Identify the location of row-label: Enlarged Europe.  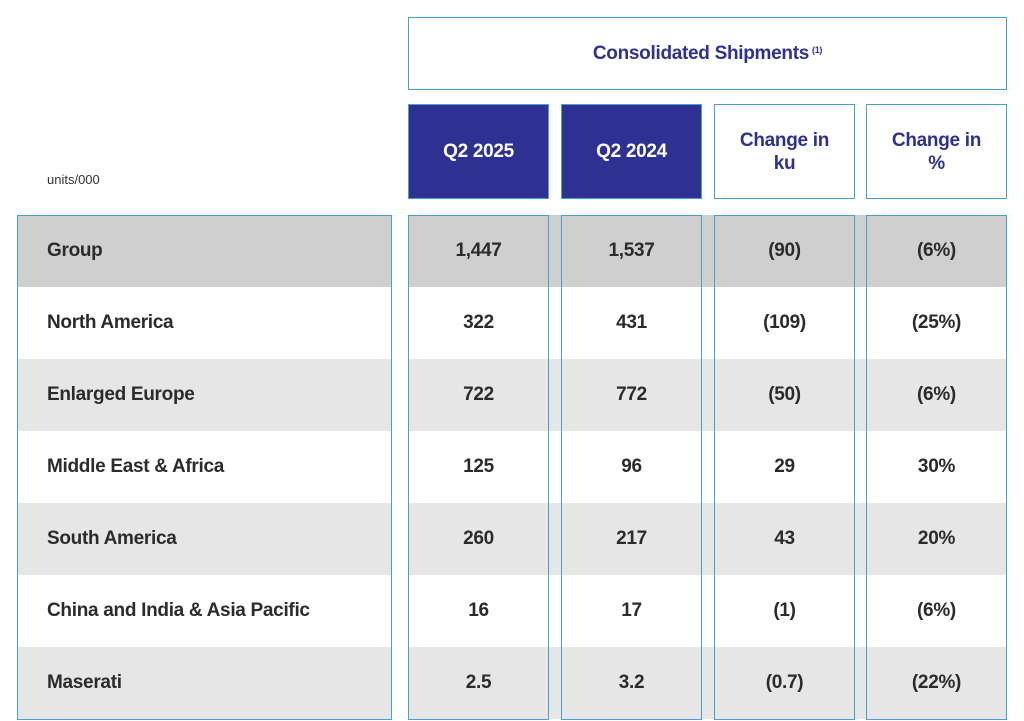
(121, 394).